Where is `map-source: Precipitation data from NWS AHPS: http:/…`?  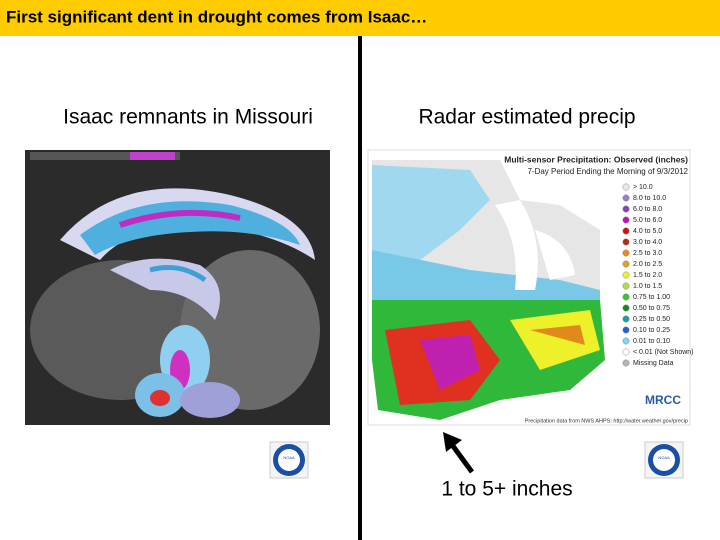 map-source: Precipitation data from NWS AHPS: http:/… is located at coordinates (606, 421).